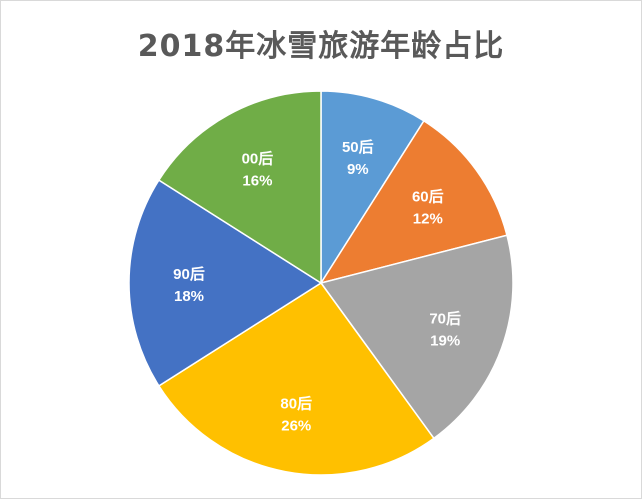 This screenshot has height=499, width=642. I want to click on pie-slice-70后, so click(416, 337).